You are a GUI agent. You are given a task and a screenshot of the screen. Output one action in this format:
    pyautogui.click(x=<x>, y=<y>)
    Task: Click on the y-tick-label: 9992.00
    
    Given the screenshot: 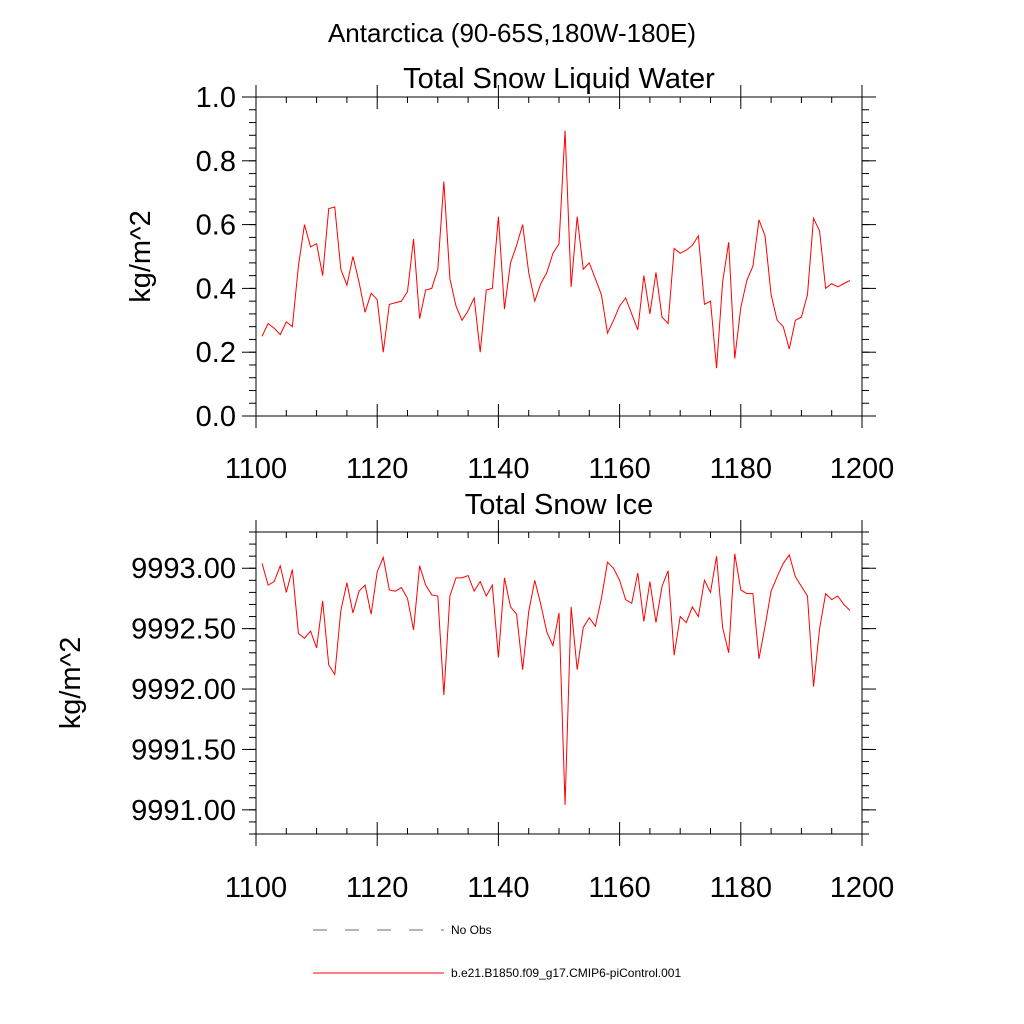 What is the action you would take?
    pyautogui.click(x=183, y=690)
    